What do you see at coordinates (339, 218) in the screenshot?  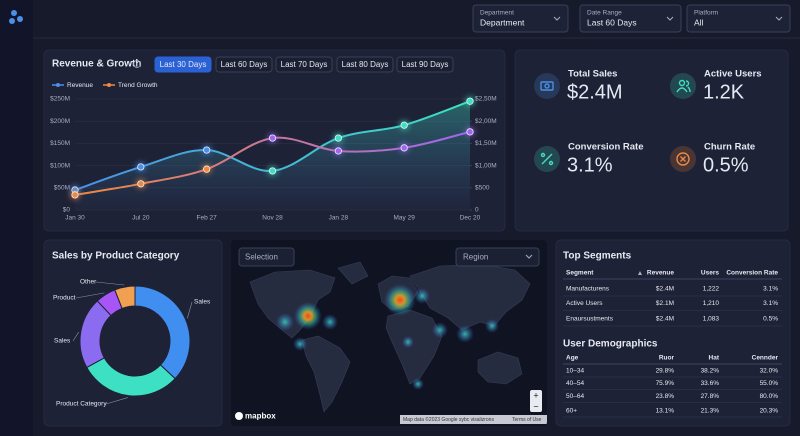 I see `x-tick-label: Jan 28` at bounding box center [339, 218].